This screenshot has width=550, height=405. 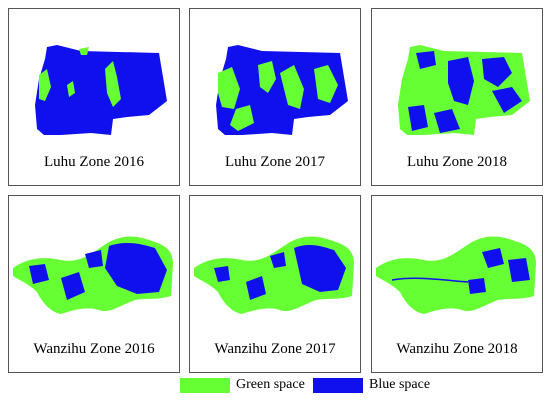 I want to click on map-panel-wanzihu-2017: Wanzihu Zone 2017, so click(x=275, y=284).